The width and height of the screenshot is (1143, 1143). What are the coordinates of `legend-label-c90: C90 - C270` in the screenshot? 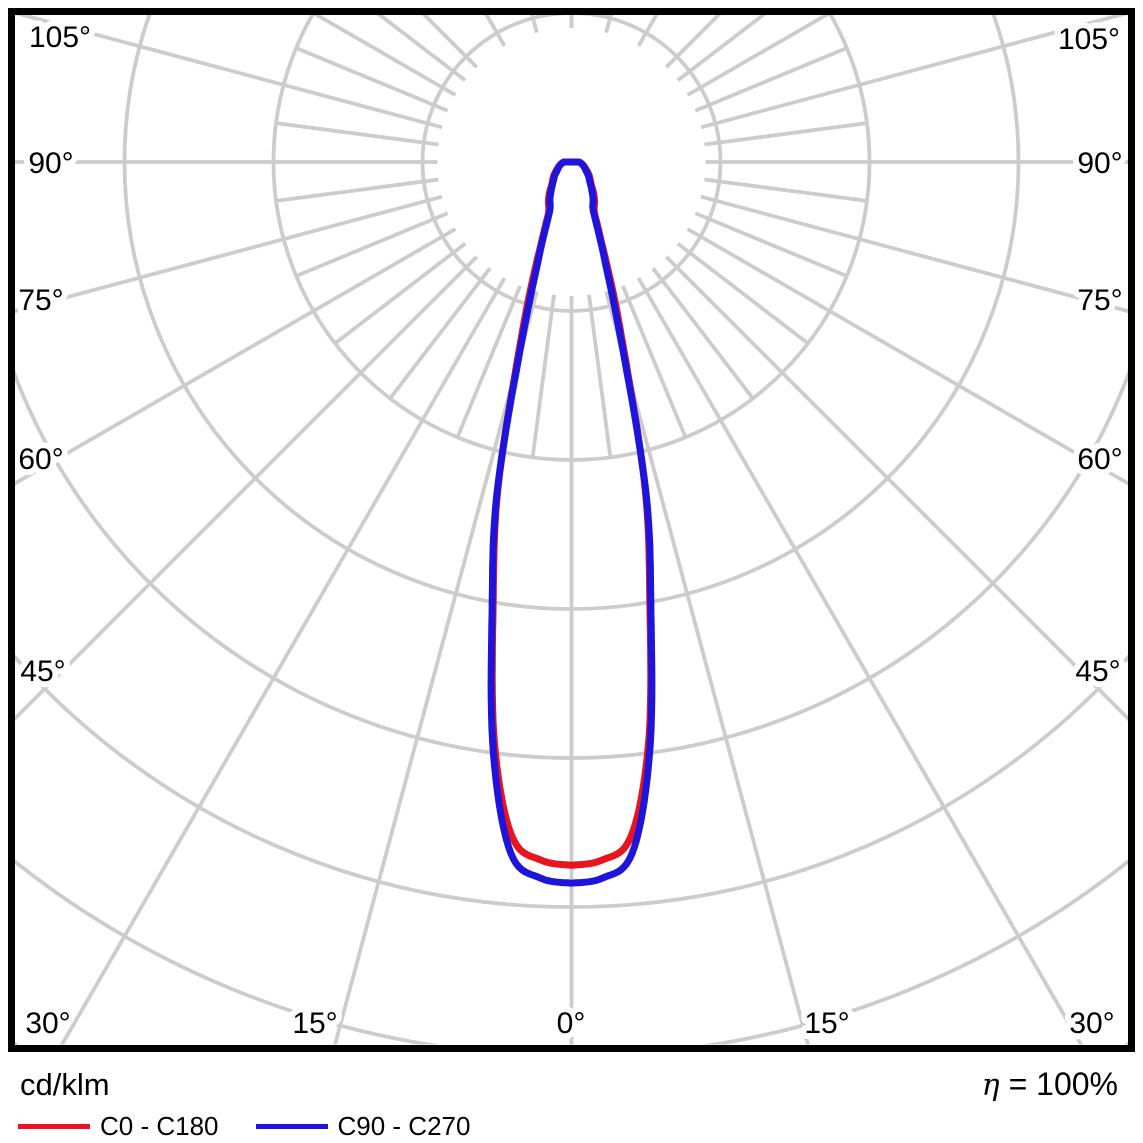 It's located at (404, 1126).